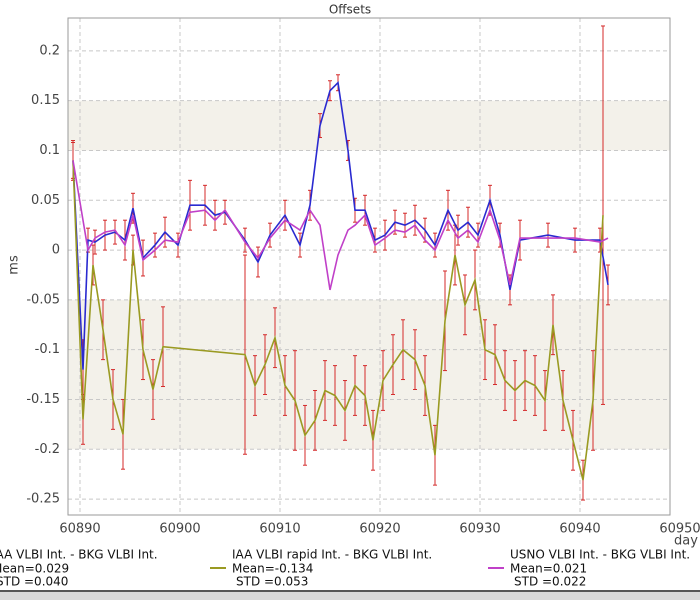  Describe the element at coordinates (79, 555) in the screenshot. I see `legend-label: IAA VLBI Int. - BKG VLBI Int.` at that location.